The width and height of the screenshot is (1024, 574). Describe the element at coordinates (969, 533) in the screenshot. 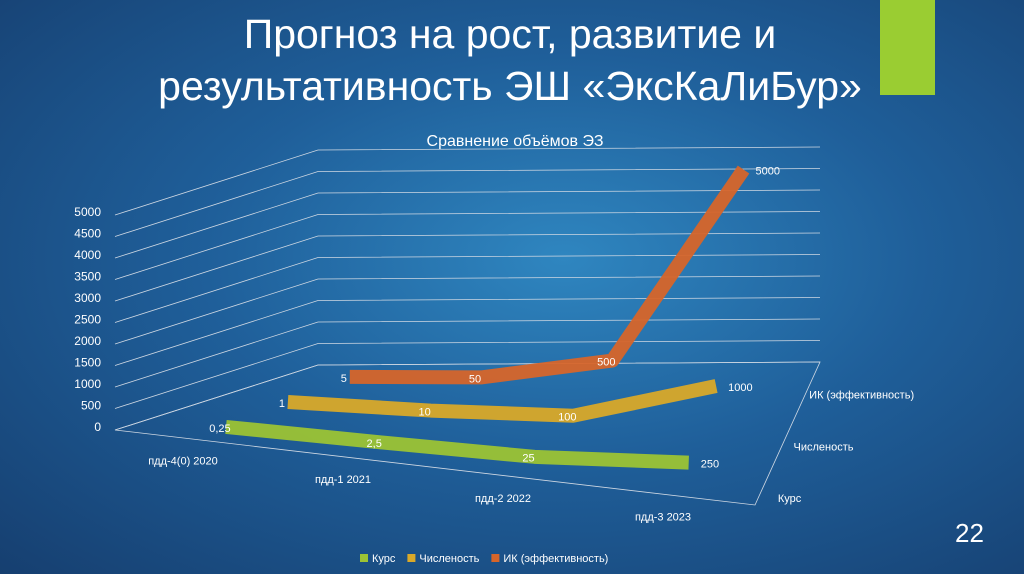

I see `slide-number: 22` at that location.